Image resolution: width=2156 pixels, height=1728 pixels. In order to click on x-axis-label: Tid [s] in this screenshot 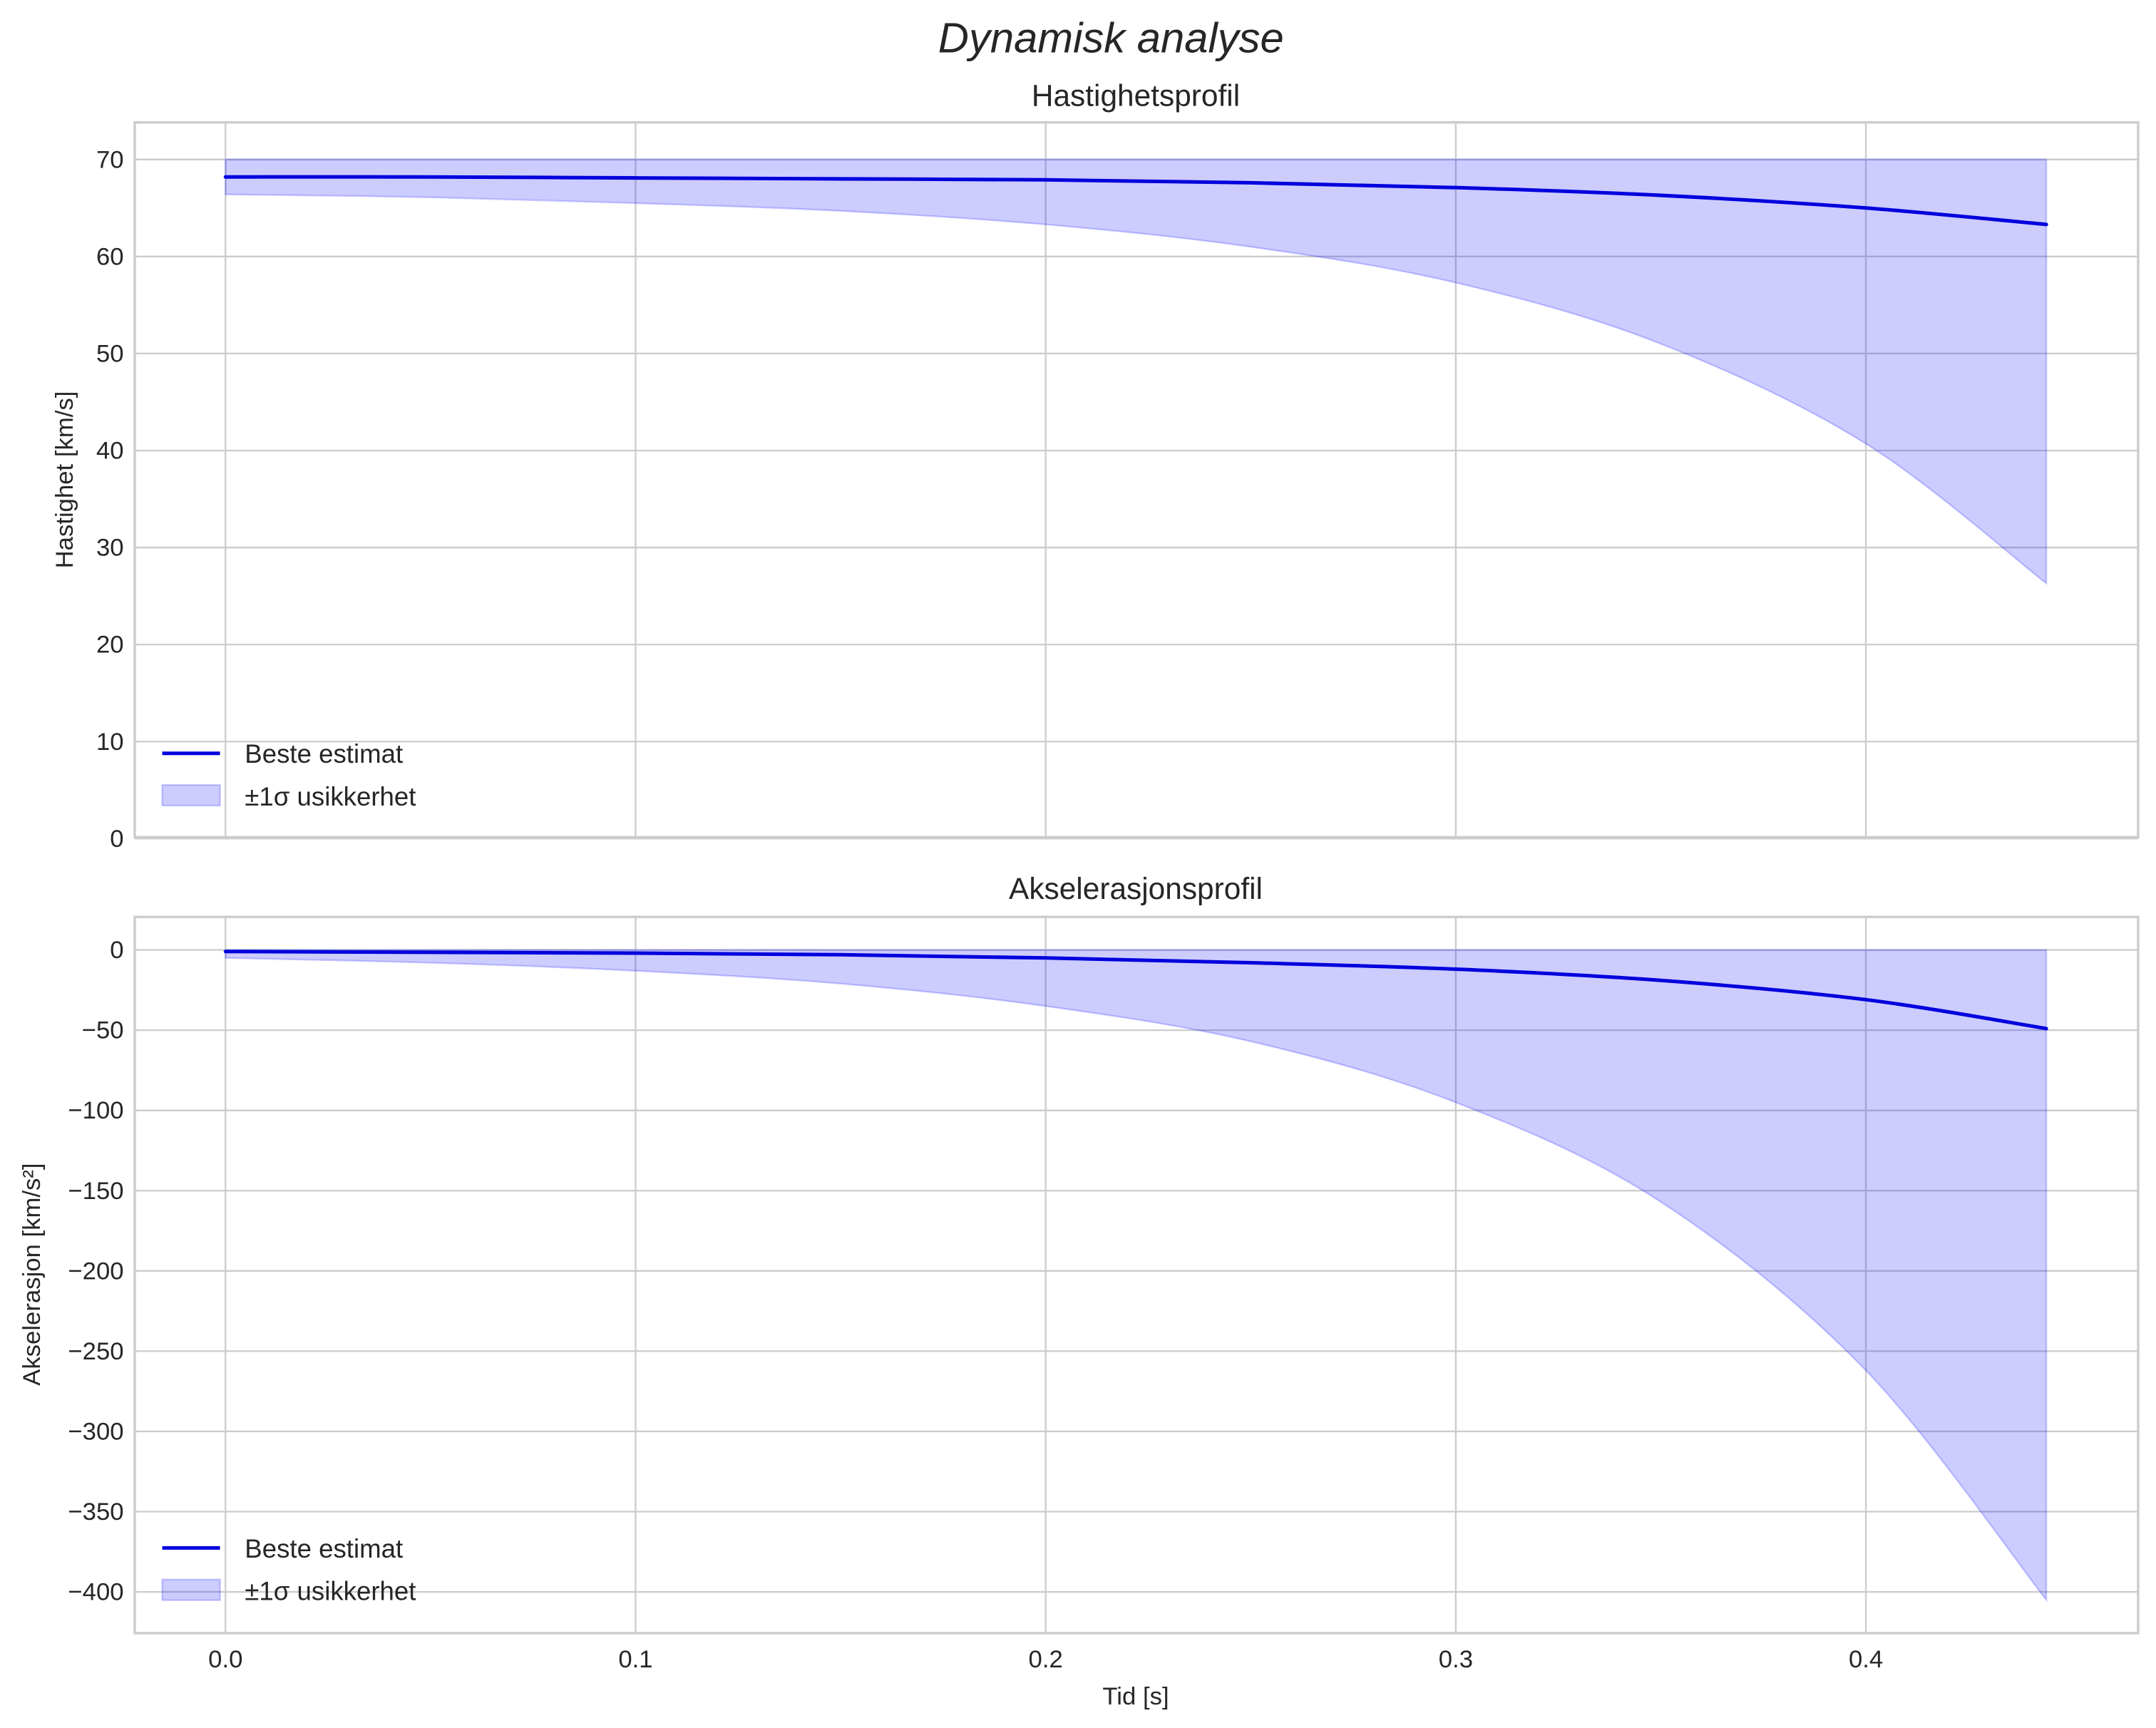, I will do `click(1135, 1696)`.